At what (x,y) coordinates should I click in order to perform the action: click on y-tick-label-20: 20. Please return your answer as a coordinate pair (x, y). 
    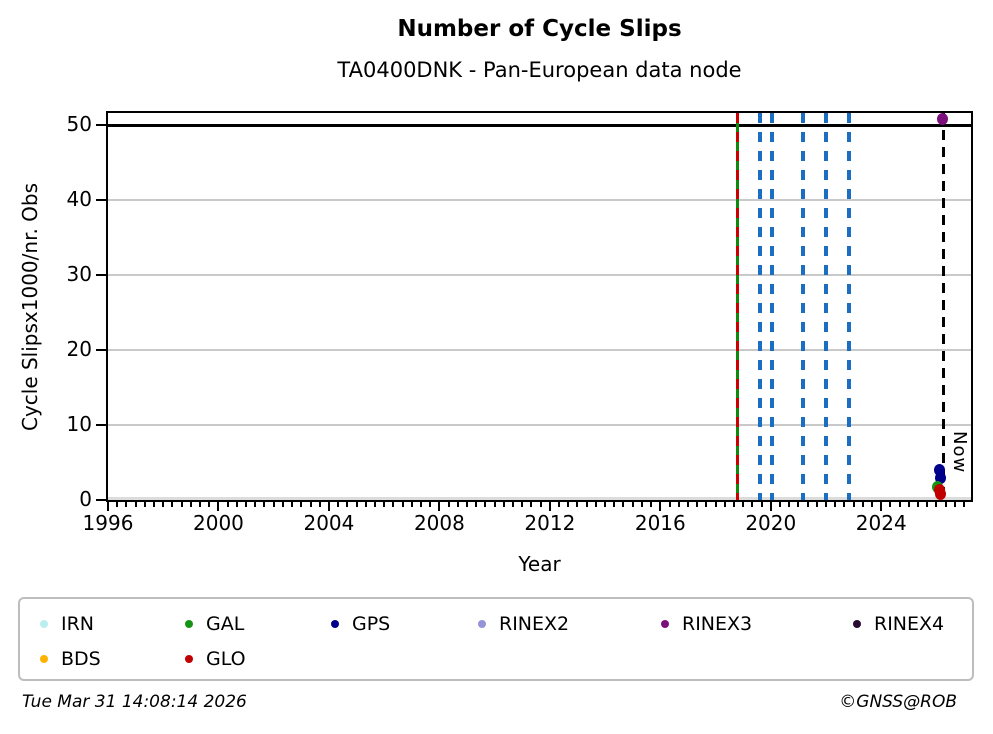
    Looking at the image, I should click on (79, 349).